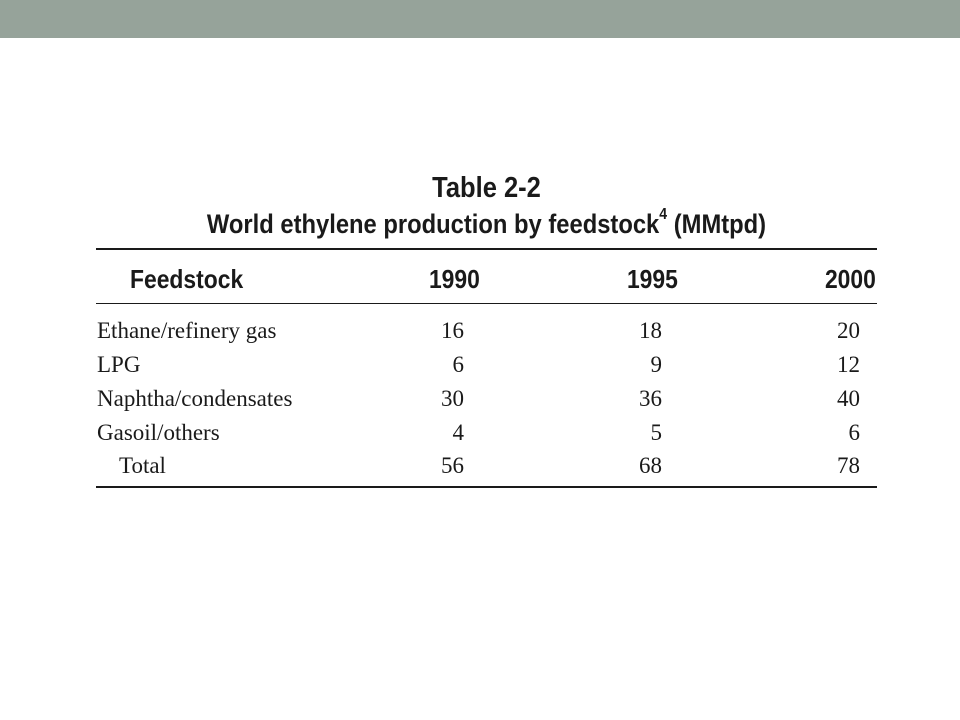  What do you see at coordinates (454, 279) in the screenshot?
I see `header-1990: 1990` at bounding box center [454, 279].